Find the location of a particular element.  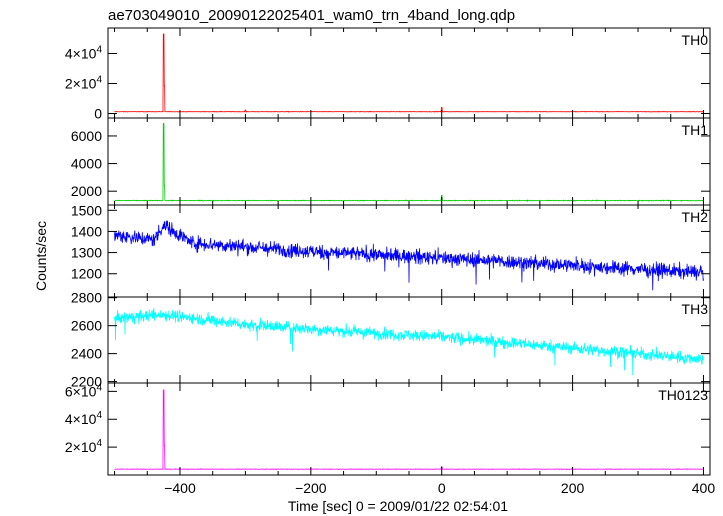

y-tick-label: 1500 is located at coordinates (86, 210).